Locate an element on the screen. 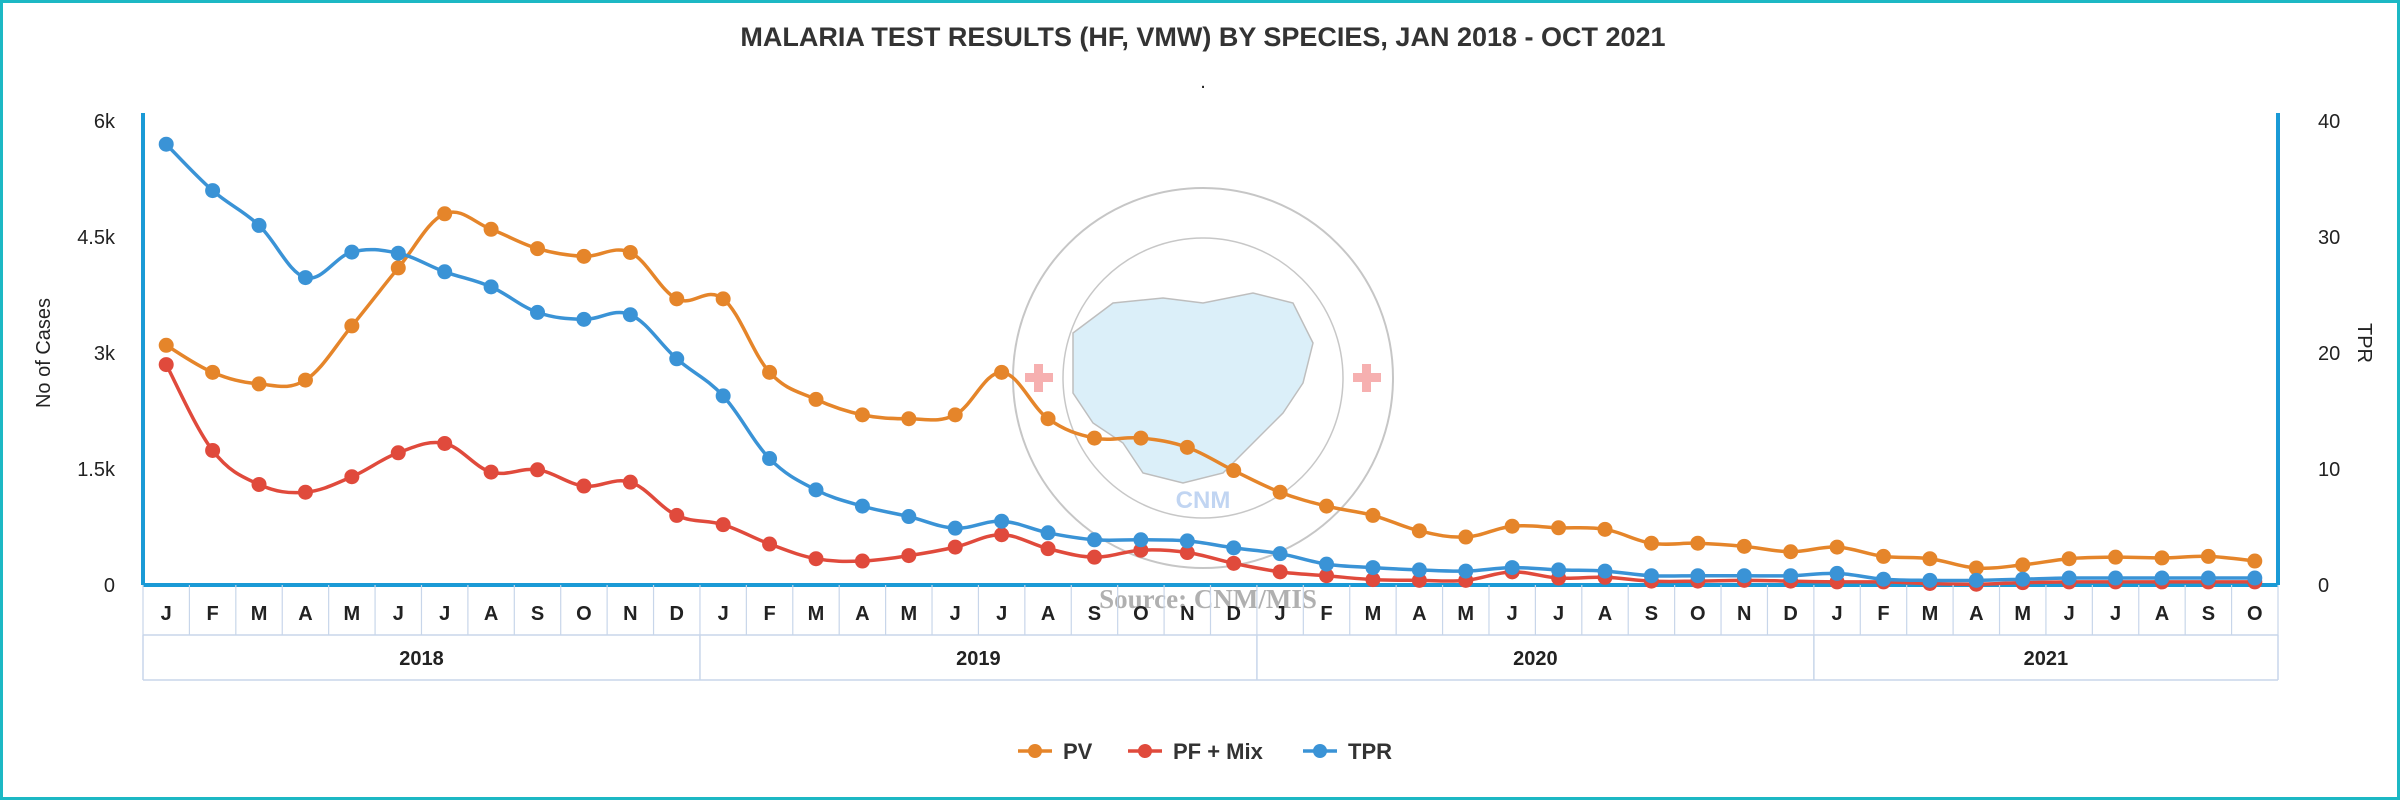 Image resolution: width=2400 pixels, height=803 pixels. legend-swatch-dot-tpr is located at coordinates (1320, 751).